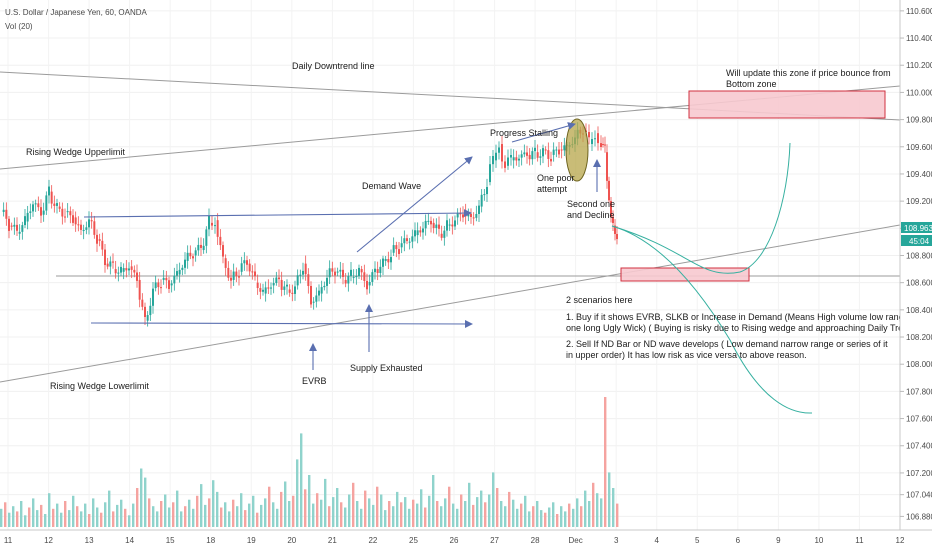 Image resolution: width=932 pixels, height=550 pixels. Describe the element at coordinates (919, 174) in the screenshot. I see `price-tick-label: 109.400` at that location.